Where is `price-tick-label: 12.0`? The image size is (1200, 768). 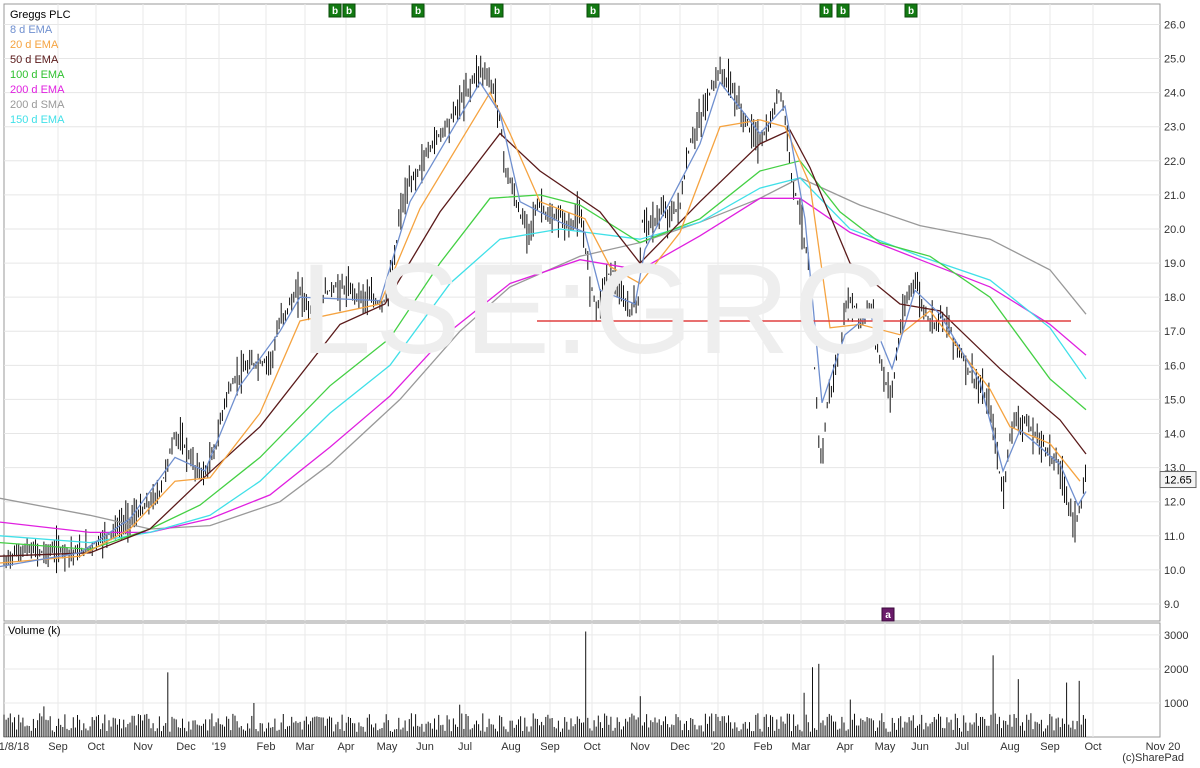 price-tick-label: 12.0 is located at coordinates (1174, 503).